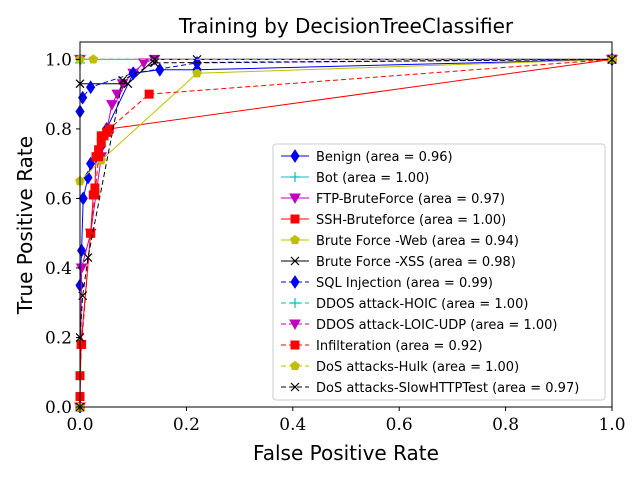 The height and width of the screenshot is (480, 640). What do you see at coordinates (410, 199) in the screenshot?
I see `legend-label: FTP-BruteForce (area = 0.97)` at bounding box center [410, 199].